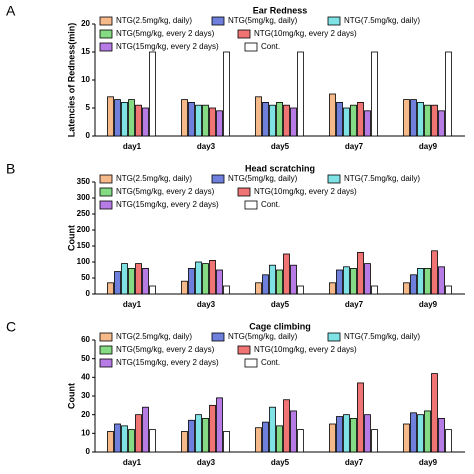 Image resolution: width=474 pixels, height=474 pixels. What do you see at coordinates (85, 432) in the screenshot?
I see `y-tick-label: 10` at bounding box center [85, 432].